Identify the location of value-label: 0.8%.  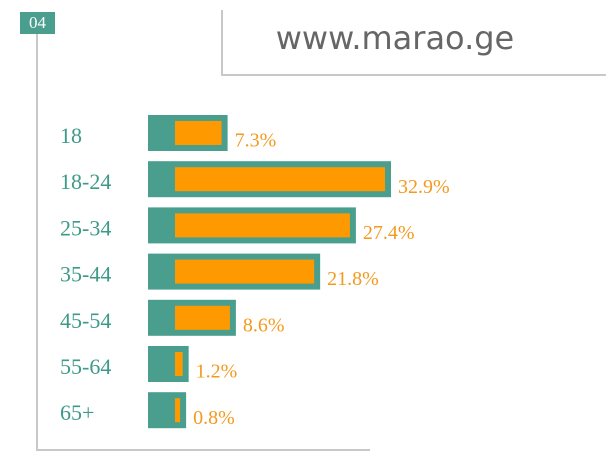
(214, 418).